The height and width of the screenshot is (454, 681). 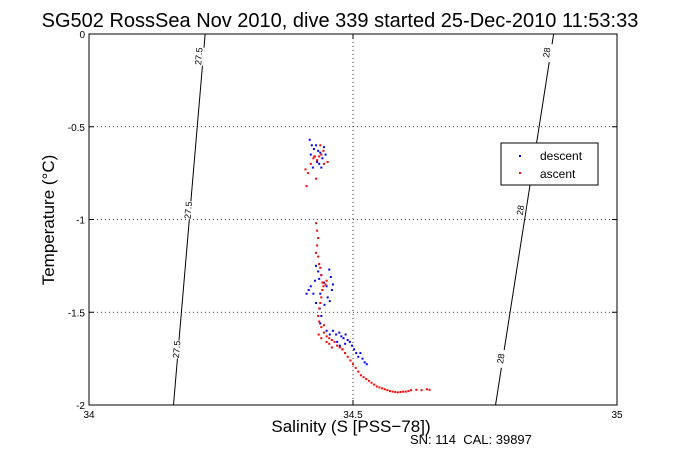 I want to click on isopycnal-label-0-0: 27.5, so click(x=198, y=56).